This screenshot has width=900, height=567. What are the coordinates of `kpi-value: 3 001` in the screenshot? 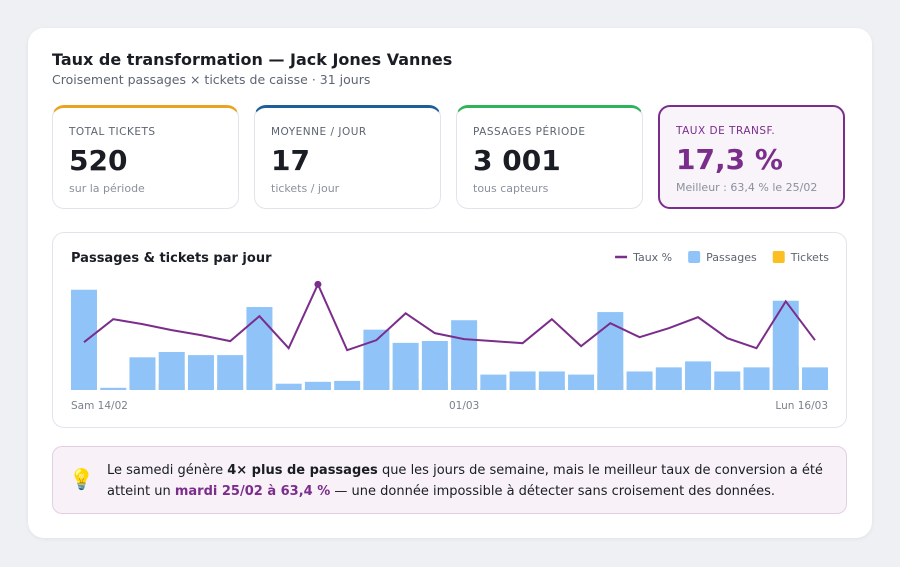 It's located at (517, 160).